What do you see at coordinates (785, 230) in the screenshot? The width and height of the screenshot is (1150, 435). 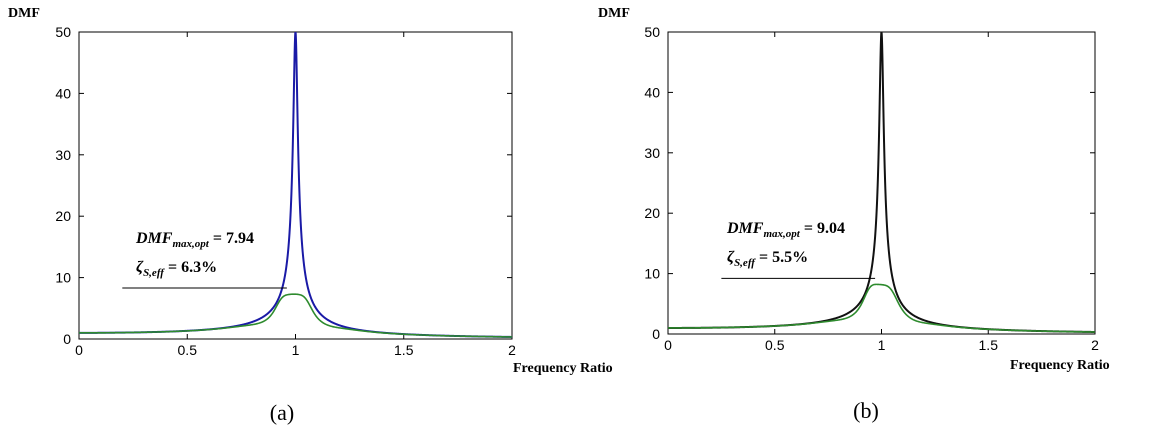 I see `annotation-dmf-max: DMFmax,opt = 9.04` at bounding box center [785, 230].